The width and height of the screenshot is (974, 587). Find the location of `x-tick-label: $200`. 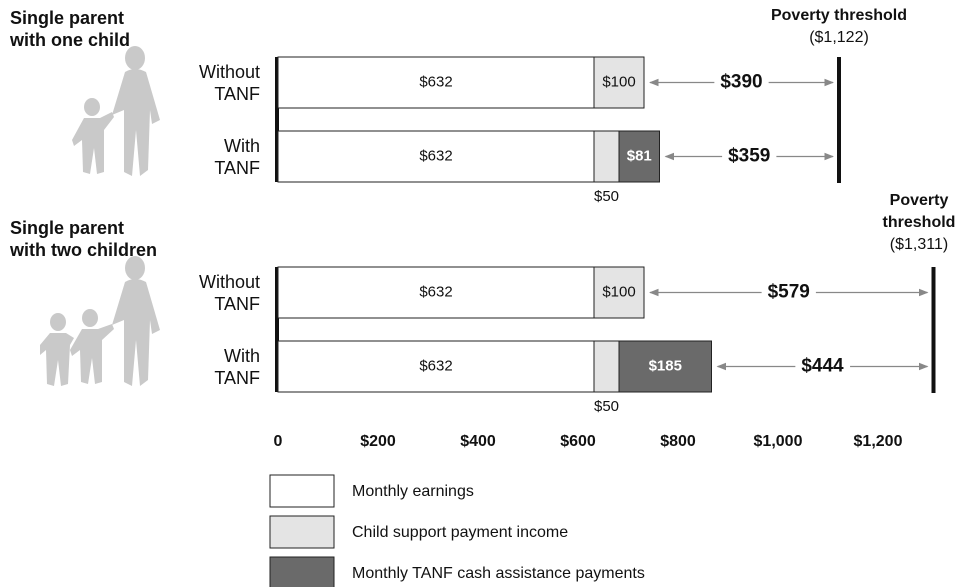

x-tick-label: $200 is located at coordinates (378, 441).